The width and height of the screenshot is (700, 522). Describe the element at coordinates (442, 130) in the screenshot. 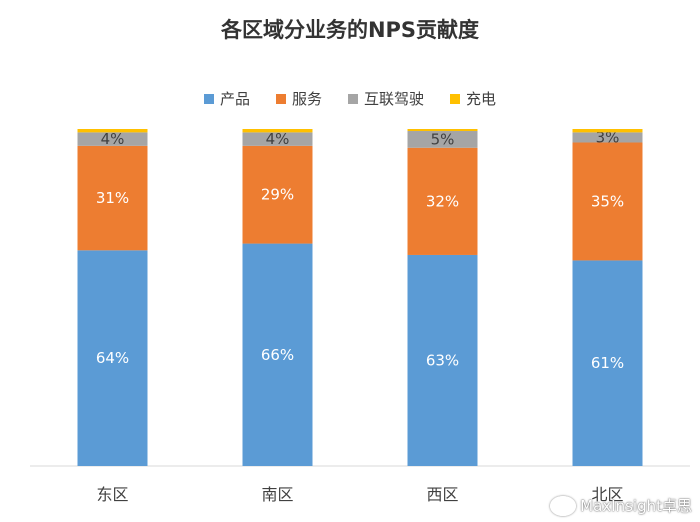

I see `bar-west-charging` at that location.